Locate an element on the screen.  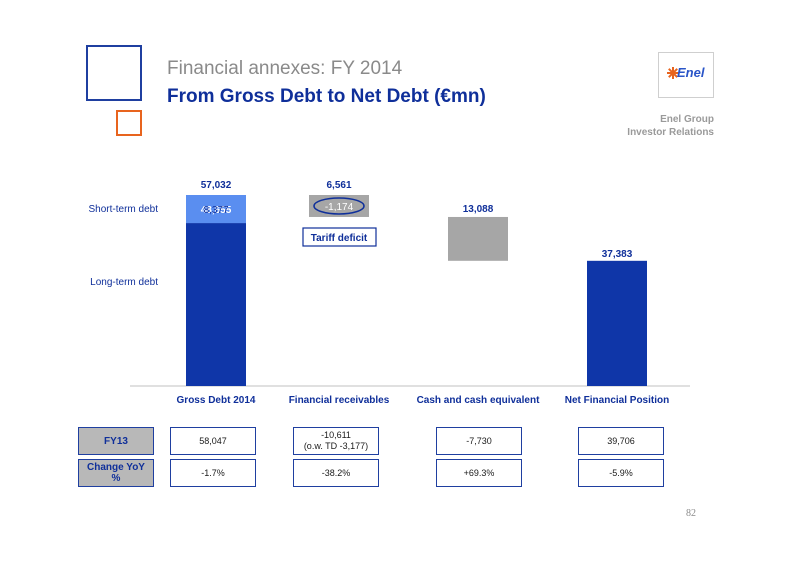
table-cell-fy13-financial-receivables: -10,611 (o.w. TD -3,177) is located at coordinates (336, 441).